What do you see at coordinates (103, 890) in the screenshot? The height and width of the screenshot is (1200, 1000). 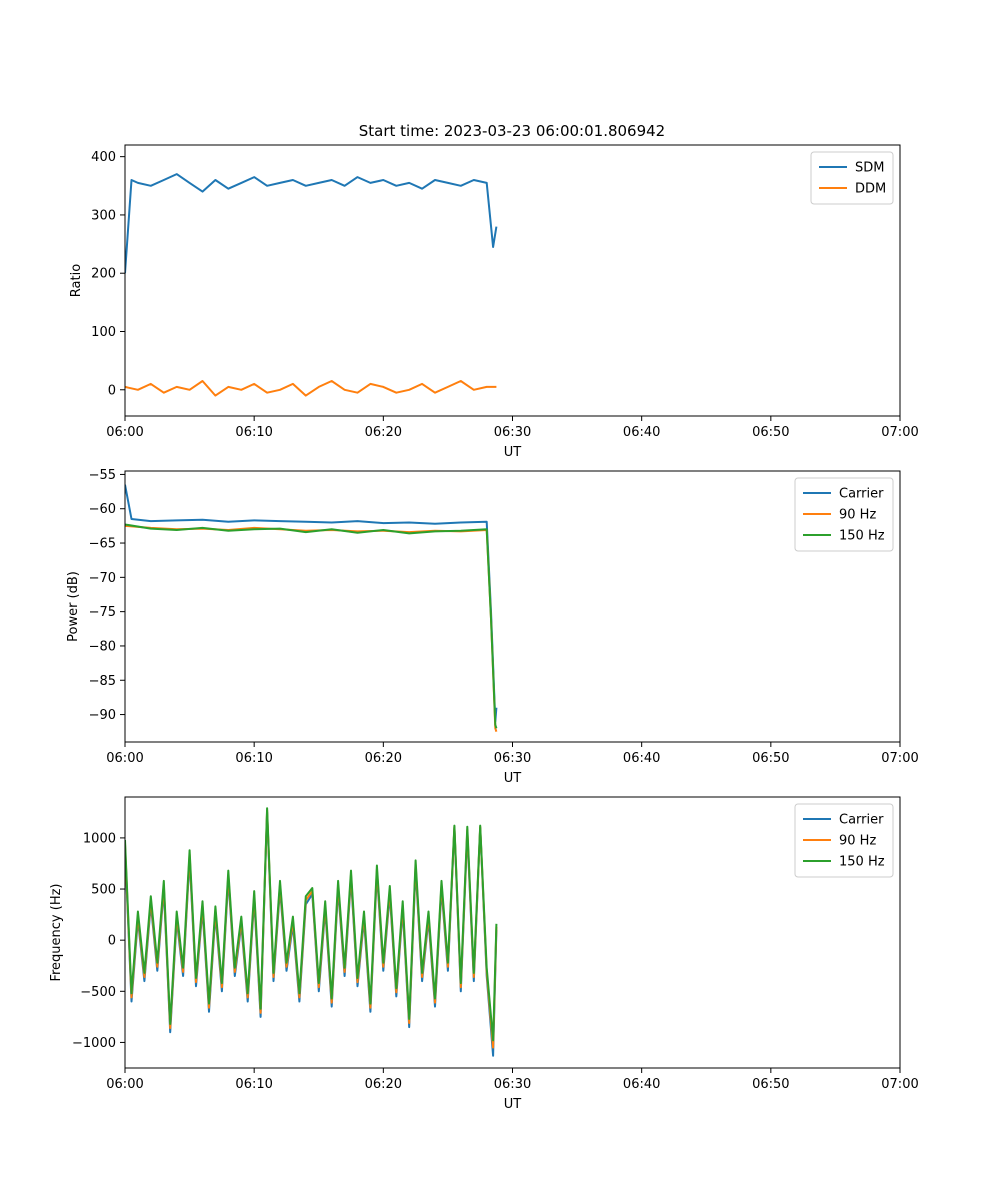 I see `y-tick-label: 500` at bounding box center [103, 890].